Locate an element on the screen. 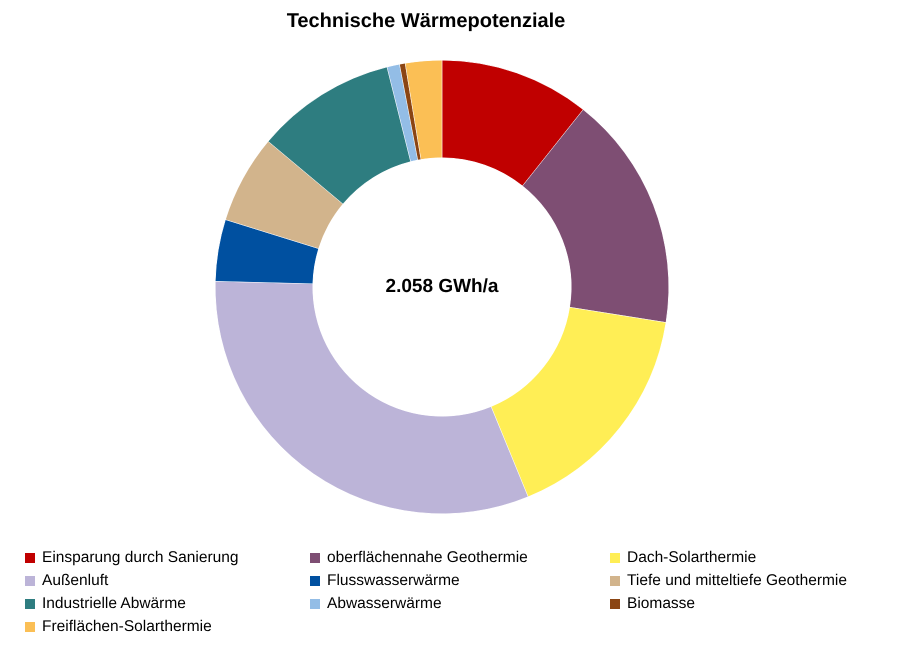 The width and height of the screenshot is (900, 646). chart-title: Technische Wärmepotenziale is located at coordinates (426, 21).